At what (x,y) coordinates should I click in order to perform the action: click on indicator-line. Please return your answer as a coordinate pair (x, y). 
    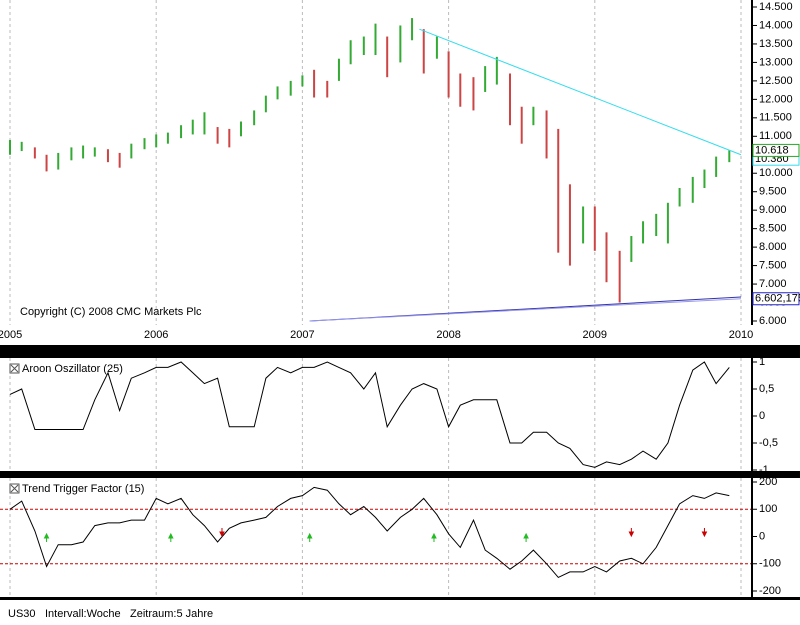
    Looking at the image, I should click on (369, 532).